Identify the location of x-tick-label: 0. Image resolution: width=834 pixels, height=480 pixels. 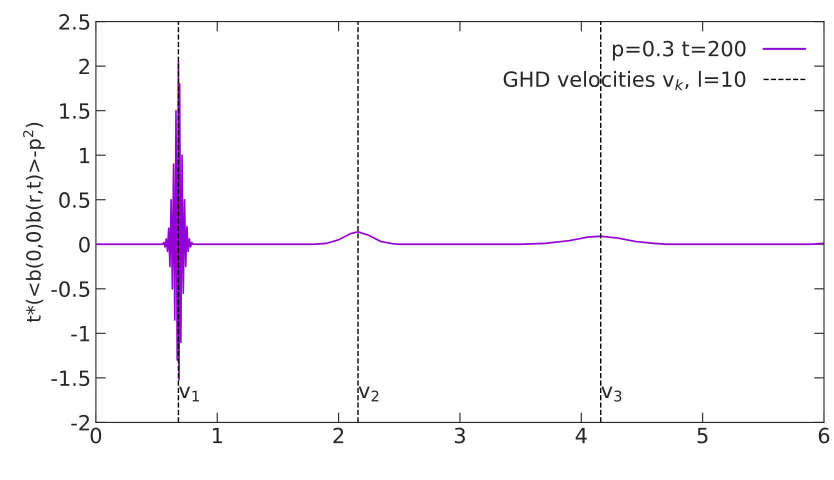
(96, 436).